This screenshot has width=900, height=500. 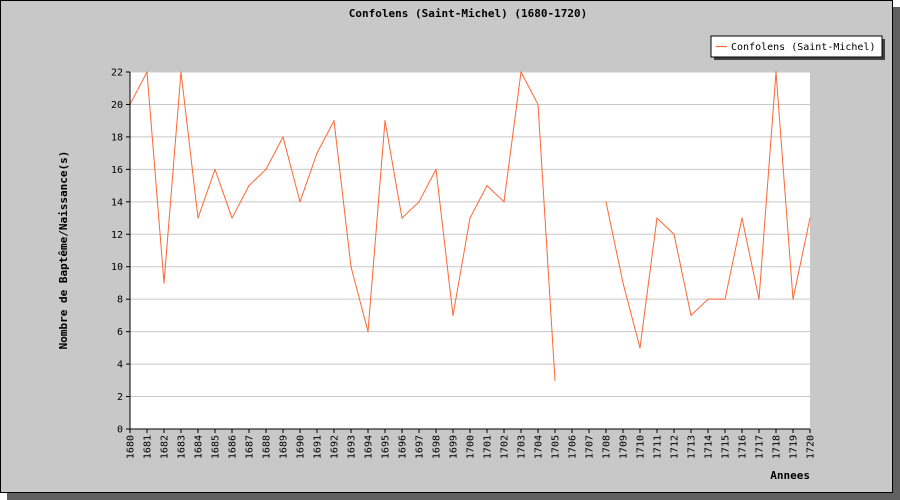 I want to click on y-axis-label: Nombre de Baptême/Naissance(s), so click(x=63, y=250).